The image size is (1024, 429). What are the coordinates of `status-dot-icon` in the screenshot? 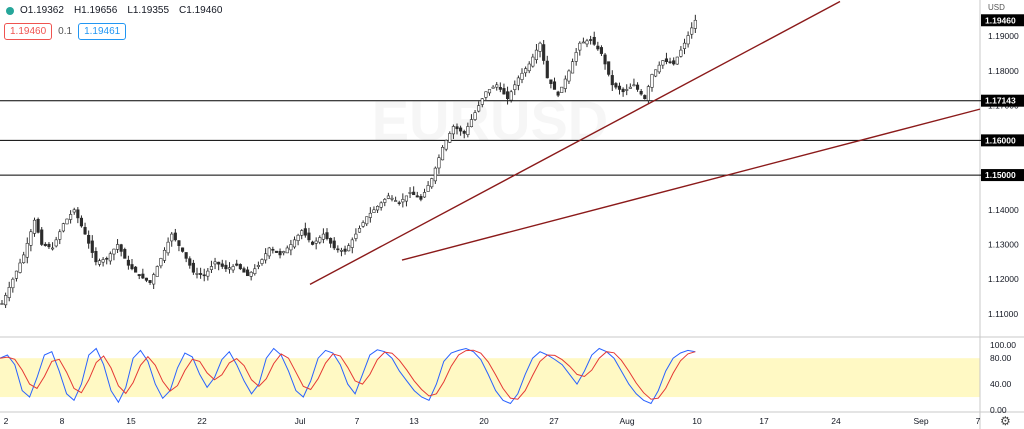 It's located at (10, 10).